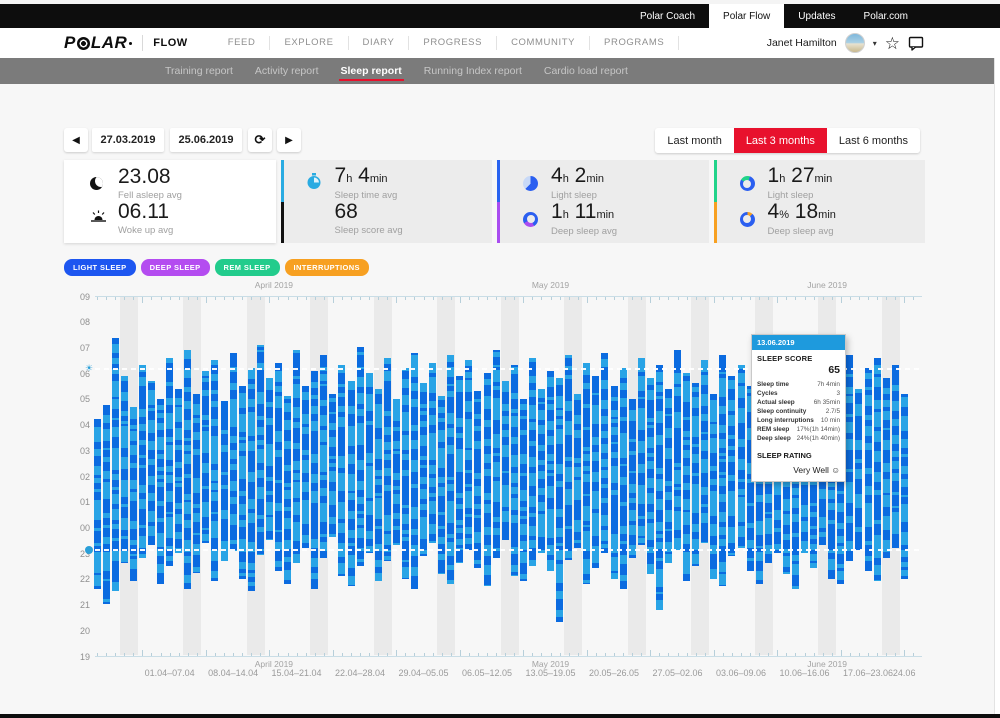 The height and width of the screenshot is (718, 1000). Describe the element at coordinates (260, 140) in the screenshot. I see `refresh-button: ⟳` at that location.